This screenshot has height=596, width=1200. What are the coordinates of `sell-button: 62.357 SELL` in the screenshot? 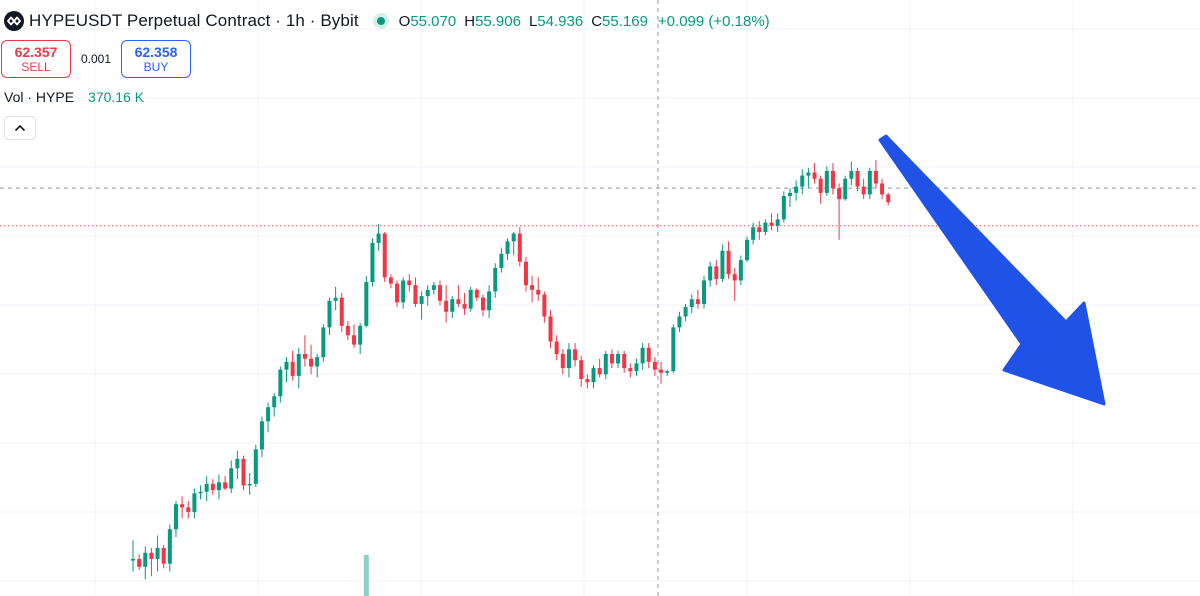 It's located at (36, 59).